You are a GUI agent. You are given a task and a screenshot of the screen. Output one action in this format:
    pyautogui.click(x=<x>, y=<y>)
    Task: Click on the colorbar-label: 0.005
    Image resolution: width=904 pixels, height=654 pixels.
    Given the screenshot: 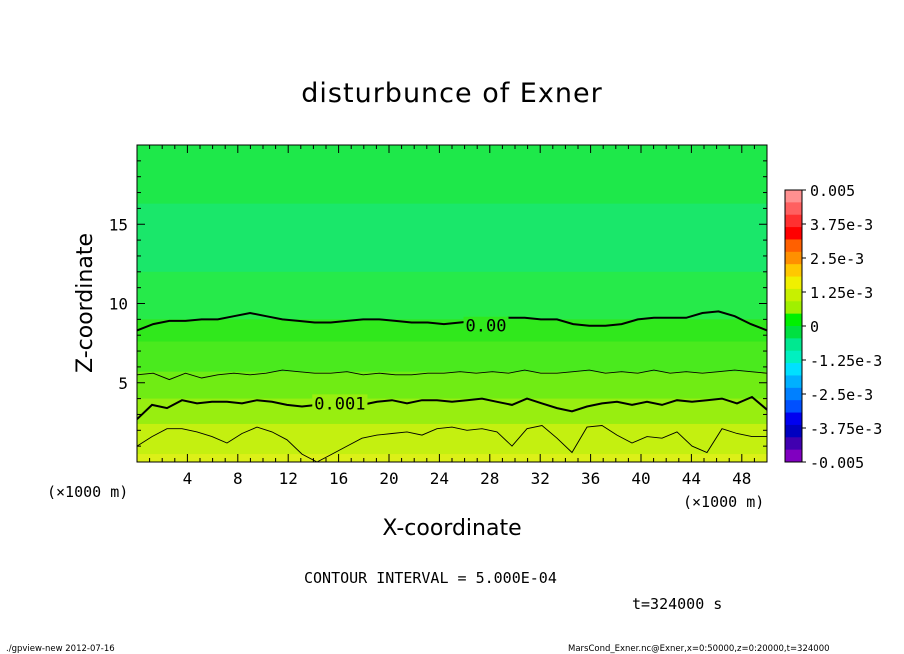 What is the action you would take?
    pyautogui.click(x=832, y=191)
    